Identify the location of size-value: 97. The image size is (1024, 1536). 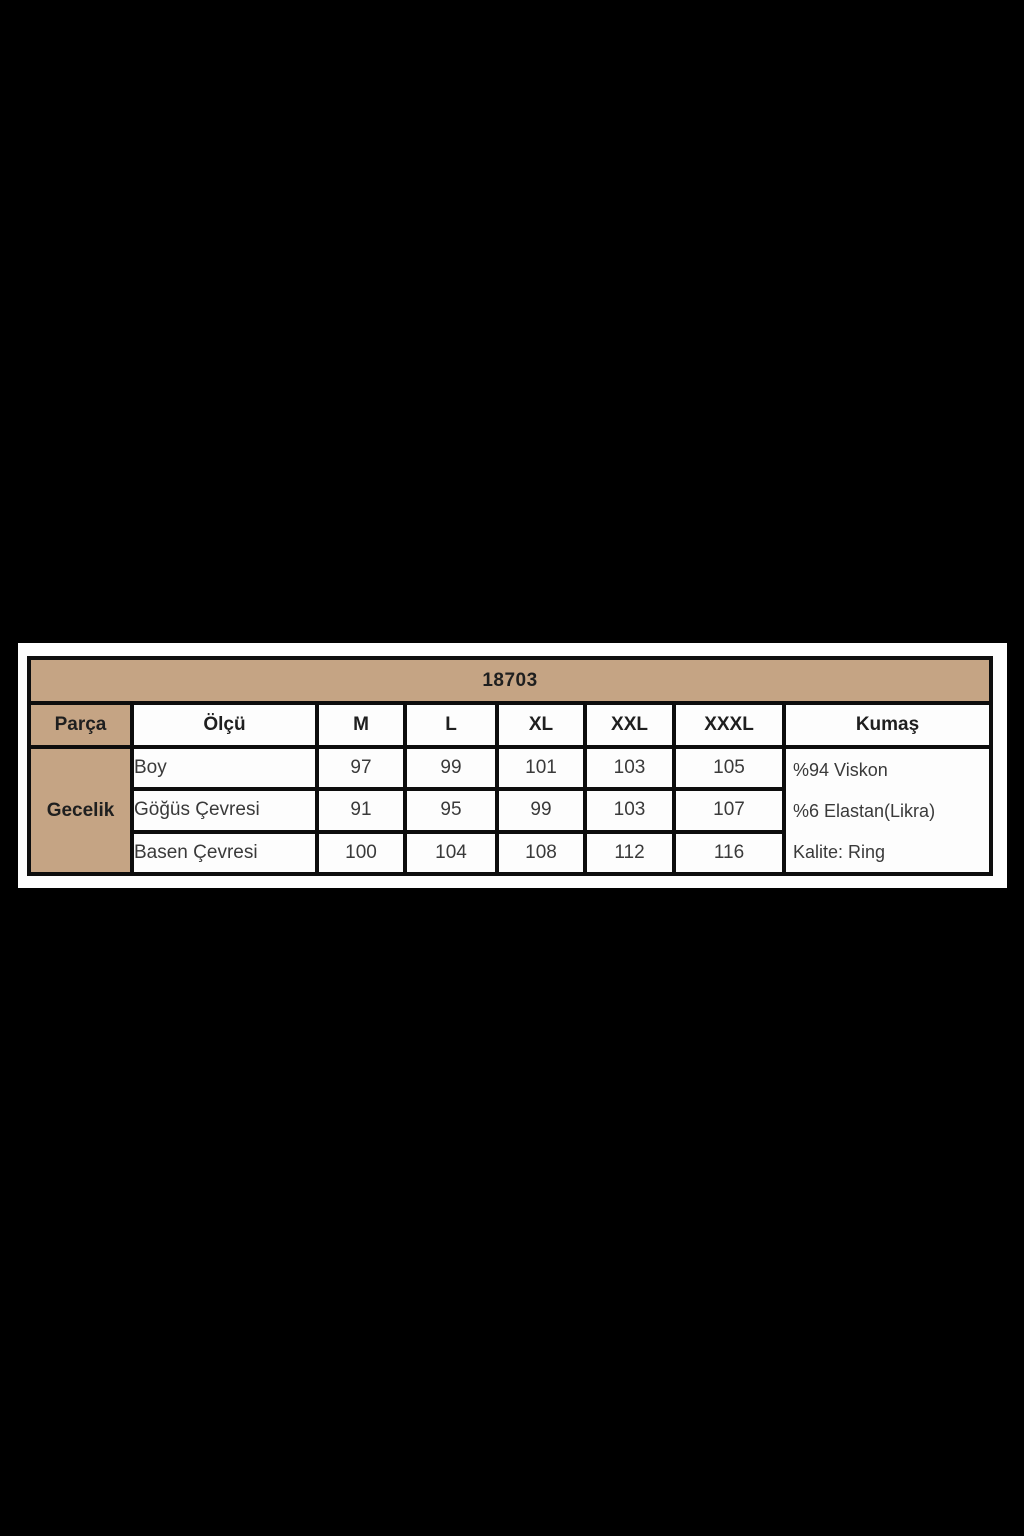
(361, 768).